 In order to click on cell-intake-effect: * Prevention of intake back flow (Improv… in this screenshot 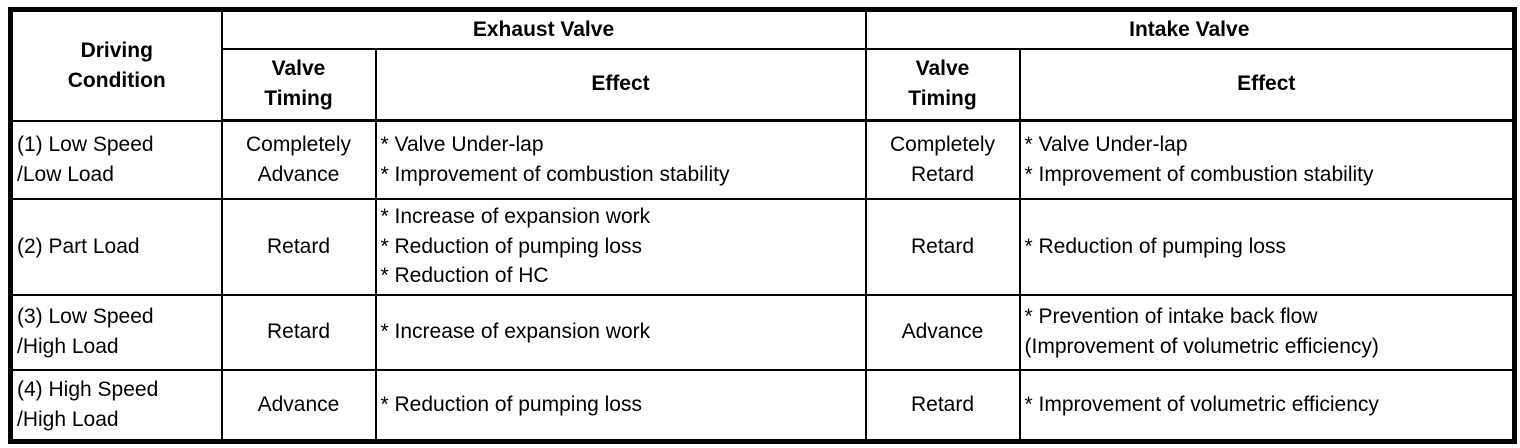, I will do `click(1267, 332)`.